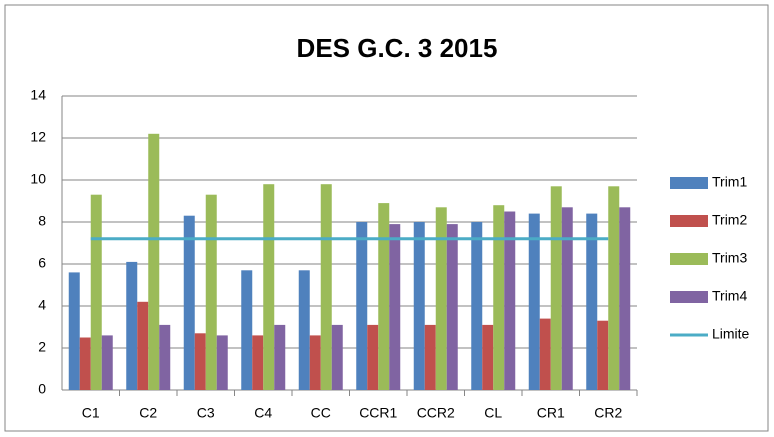 This screenshot has width=774, height=437. What do you see at coordinates (608, 413) in the screenshot?
I see `x-tick-label: CR2` at bounding box center [608, 413].